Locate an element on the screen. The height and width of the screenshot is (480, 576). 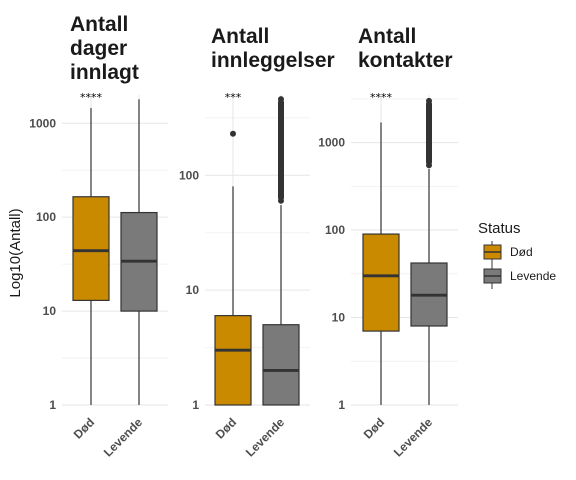
outlier-point is located at coordinates (233, 133).